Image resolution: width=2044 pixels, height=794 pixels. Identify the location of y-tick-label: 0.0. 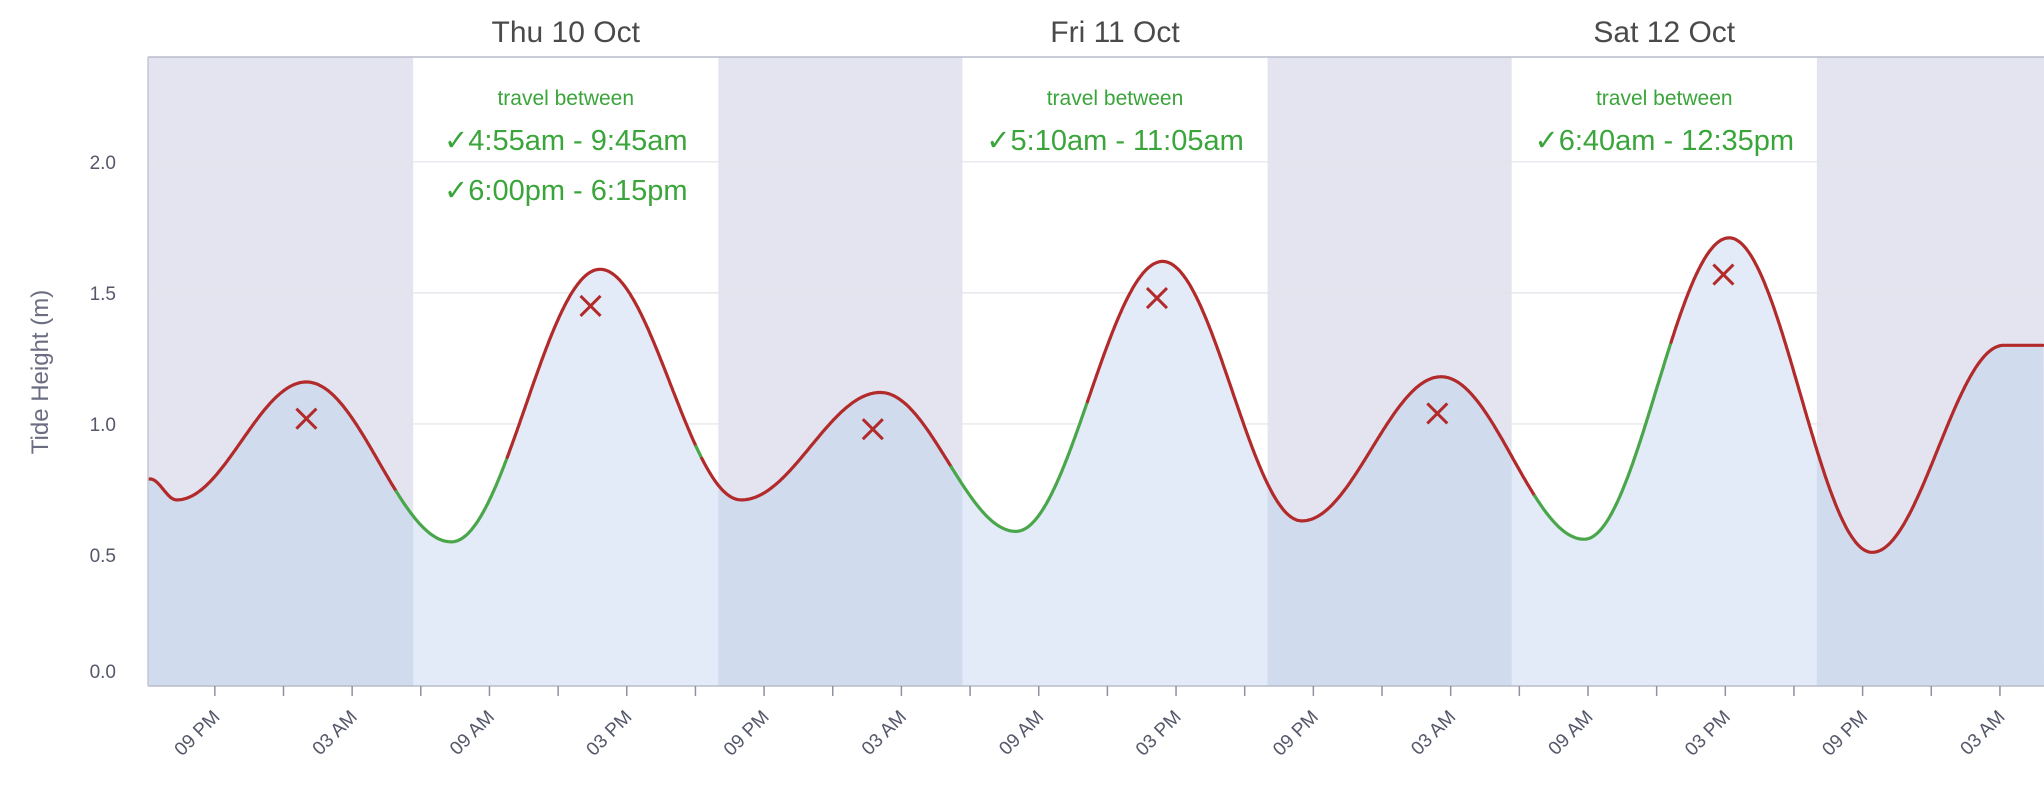
(103, 672).